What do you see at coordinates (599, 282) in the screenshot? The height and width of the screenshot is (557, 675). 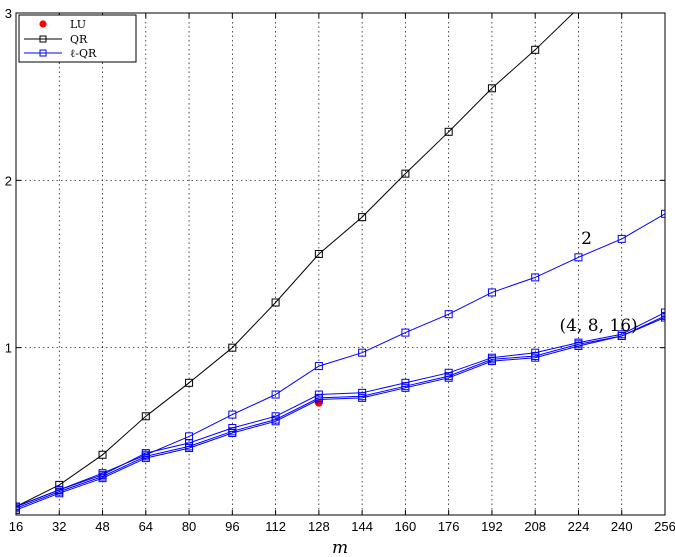 I see `annotations: 2 (4, 8, 16)` at bounding box center [599, 282].